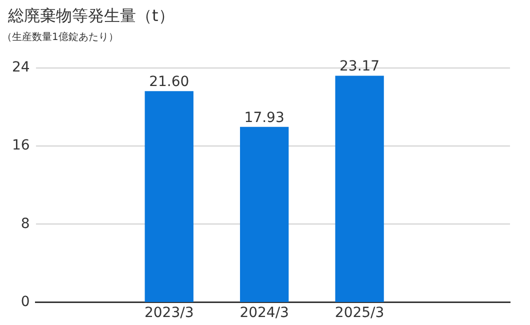 This screenshot has width=530, height=325. Describe the element at coordinates (91, 16) in the screenshot. I see `chart-title: 総廃棄物等発生量（t）` at that location.